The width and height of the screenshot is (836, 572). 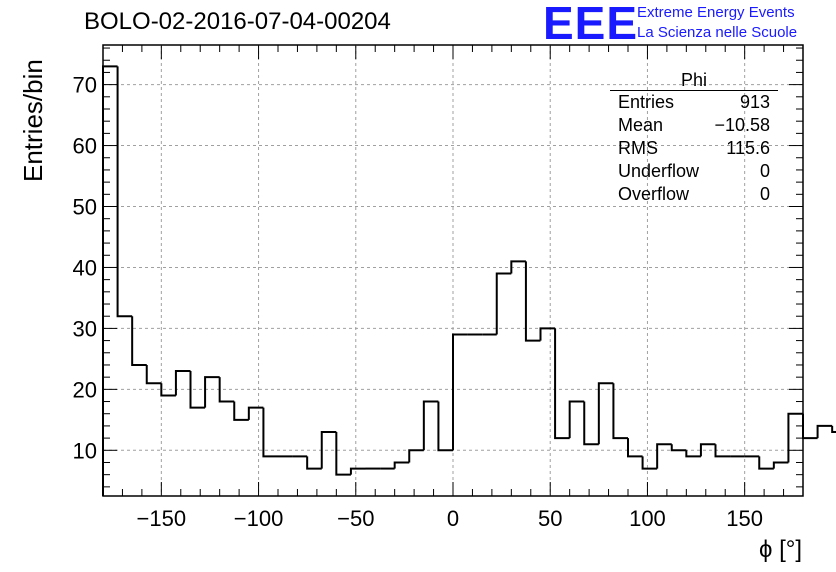 I want to click on stats-value: −10.58, so click(x=742, y=125).